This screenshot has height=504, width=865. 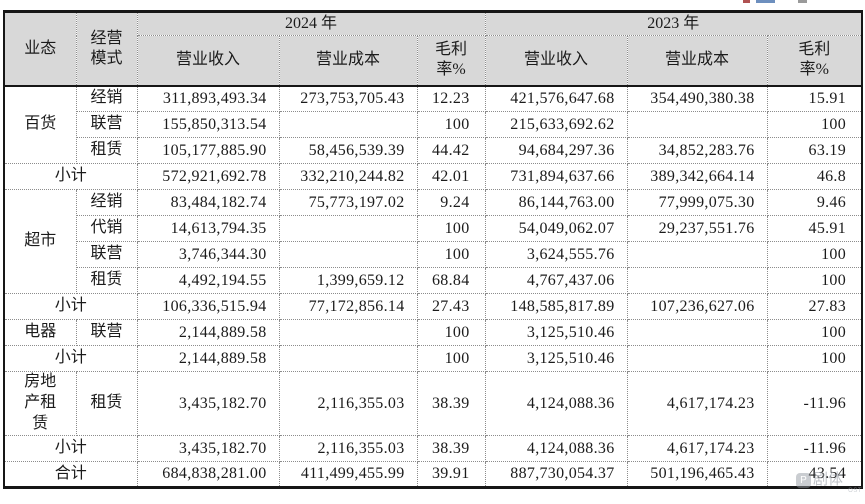 What do you see at coordinates (814, 98) in the screenshot?
I see `margin-2023-cell: 15.91` at bounding box center [814, 98].